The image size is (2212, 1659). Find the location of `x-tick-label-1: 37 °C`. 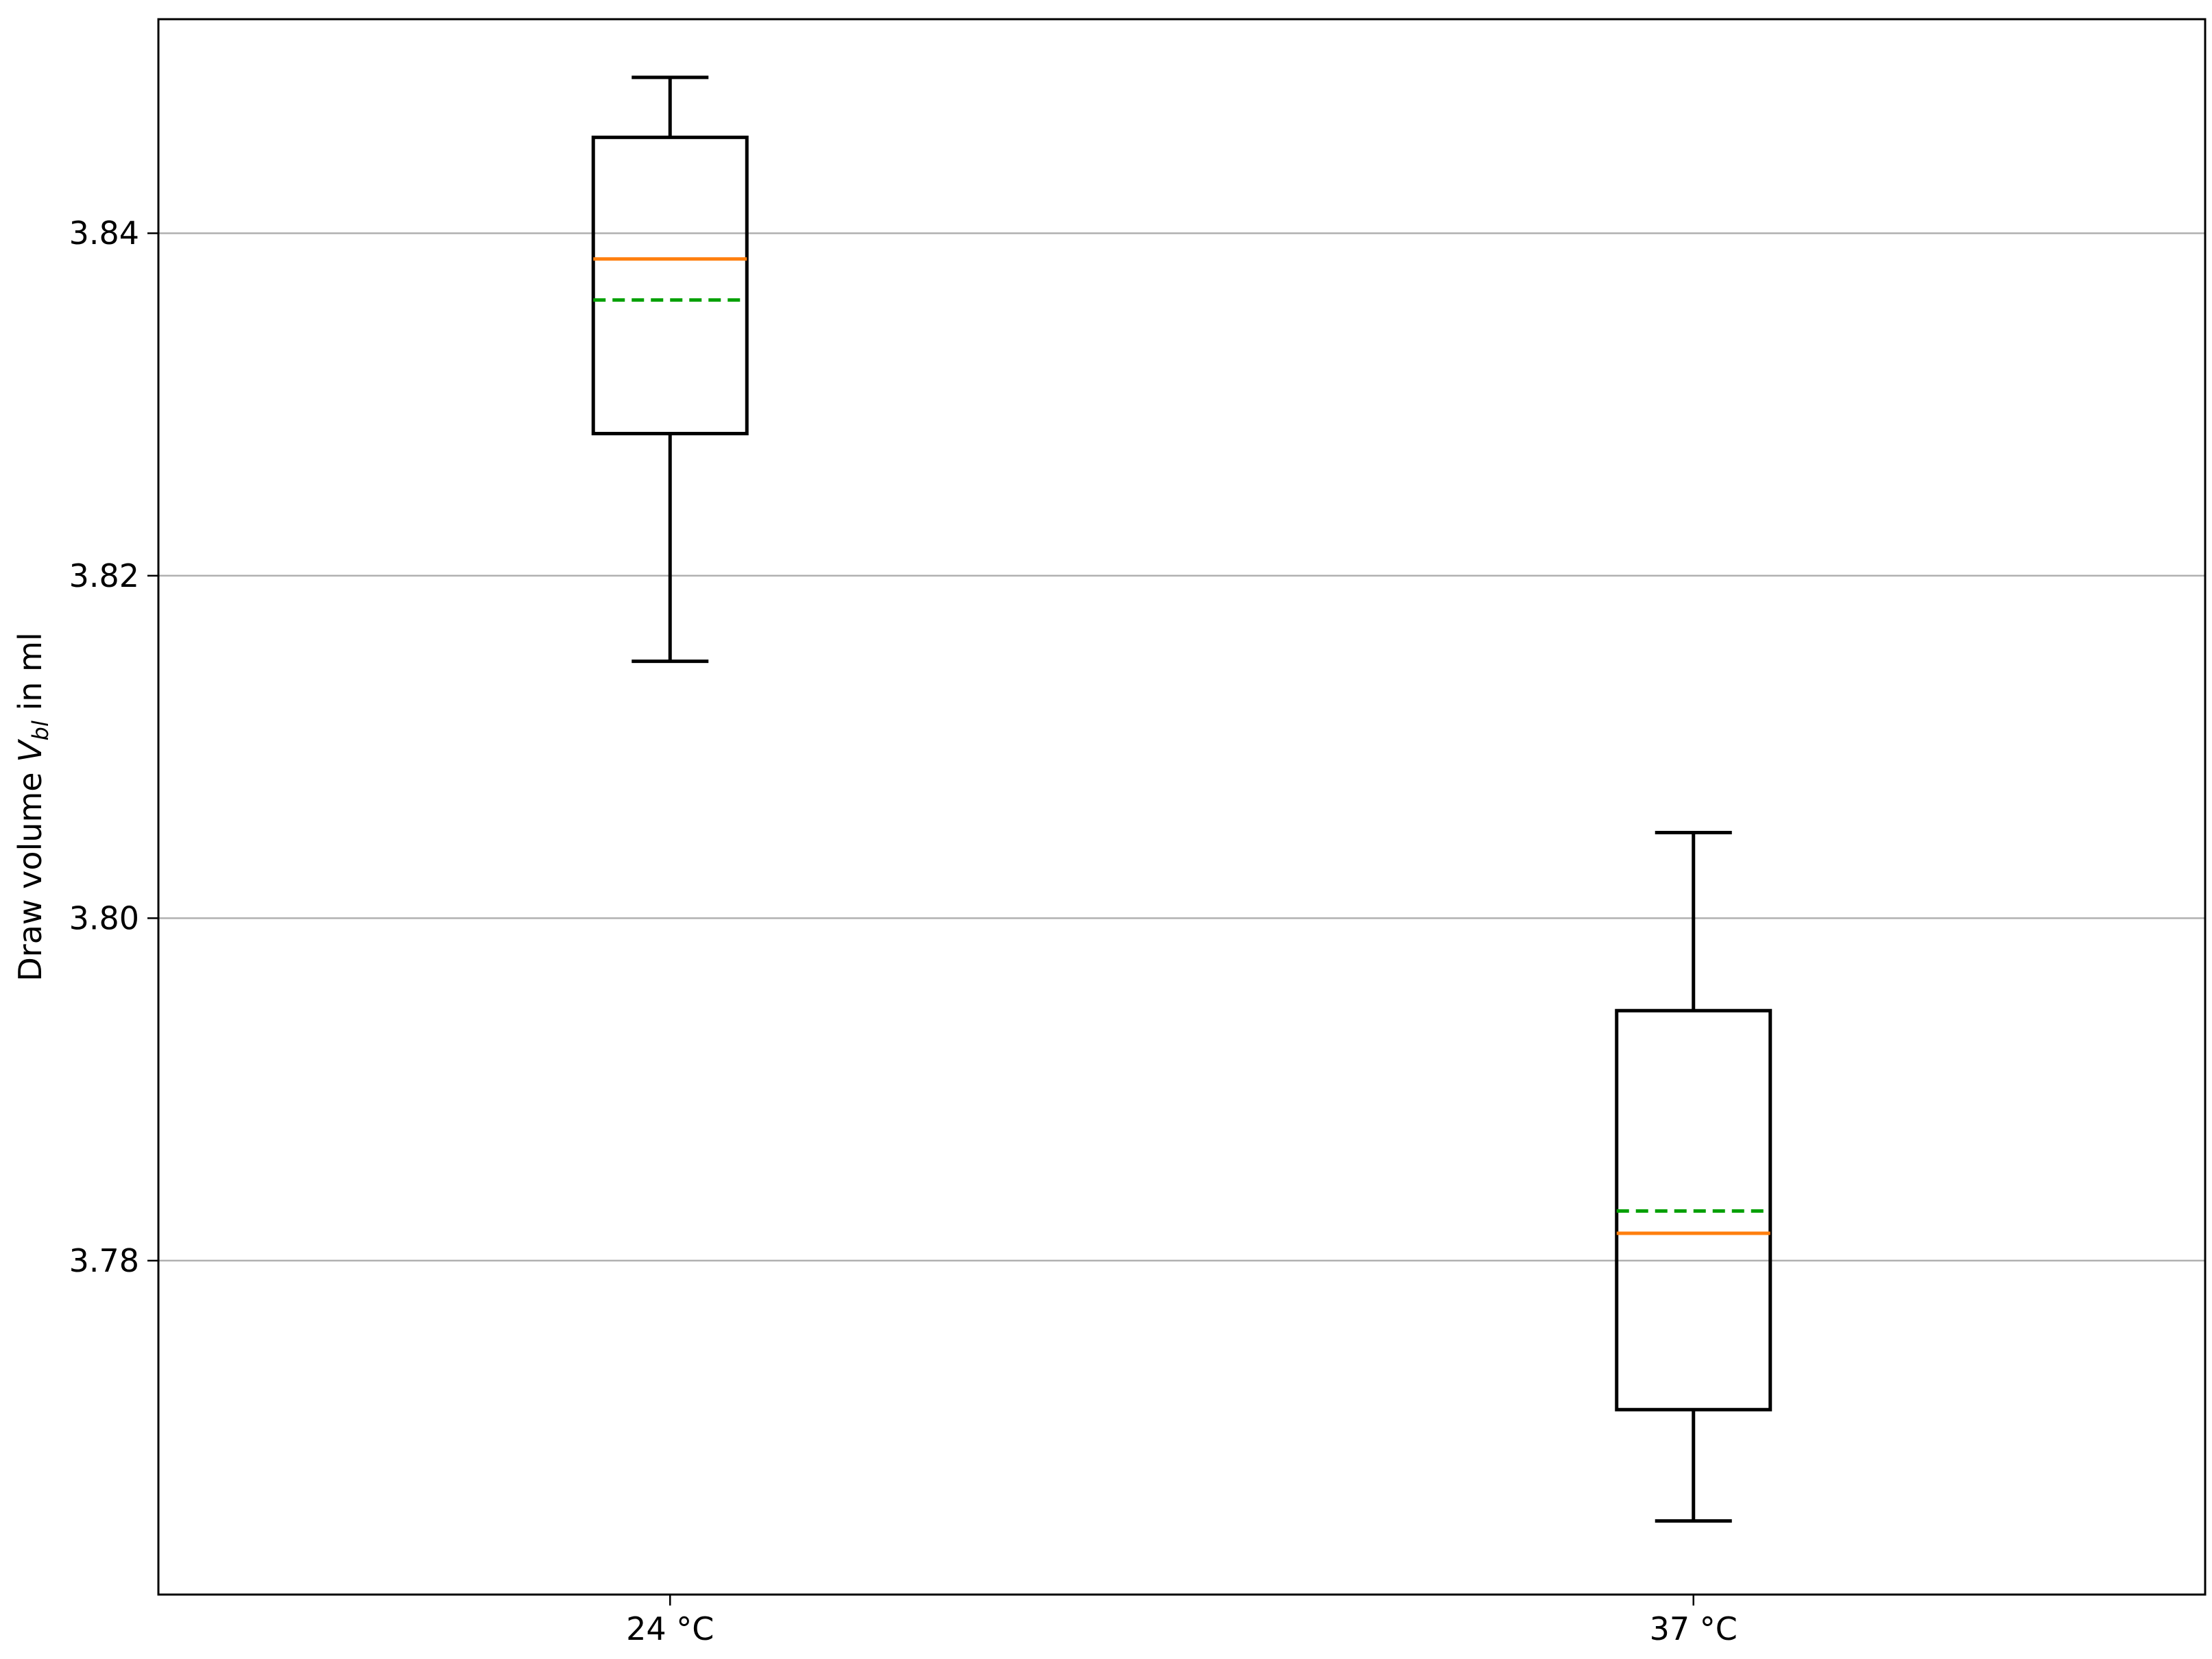

x-tick-label-1: 37 °C is located at coordinates (1694, 1628).